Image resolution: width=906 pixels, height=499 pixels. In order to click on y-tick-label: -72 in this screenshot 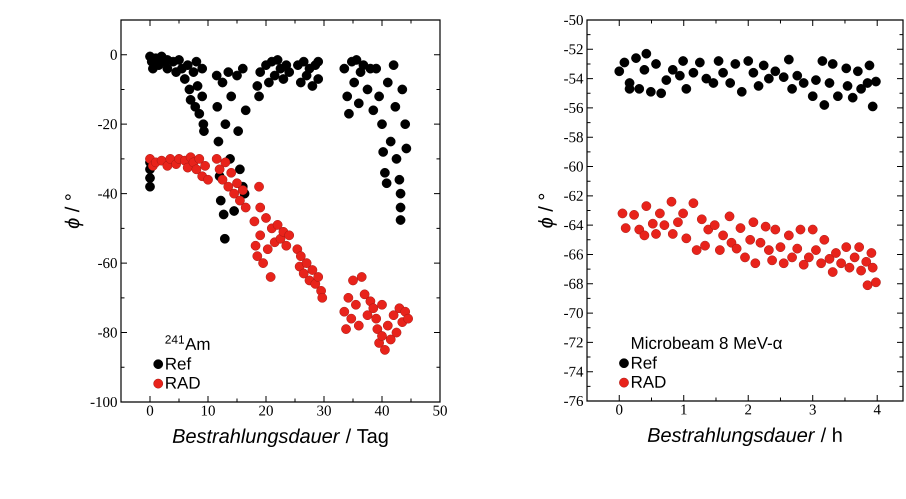, I will do `click(573, 342)`.